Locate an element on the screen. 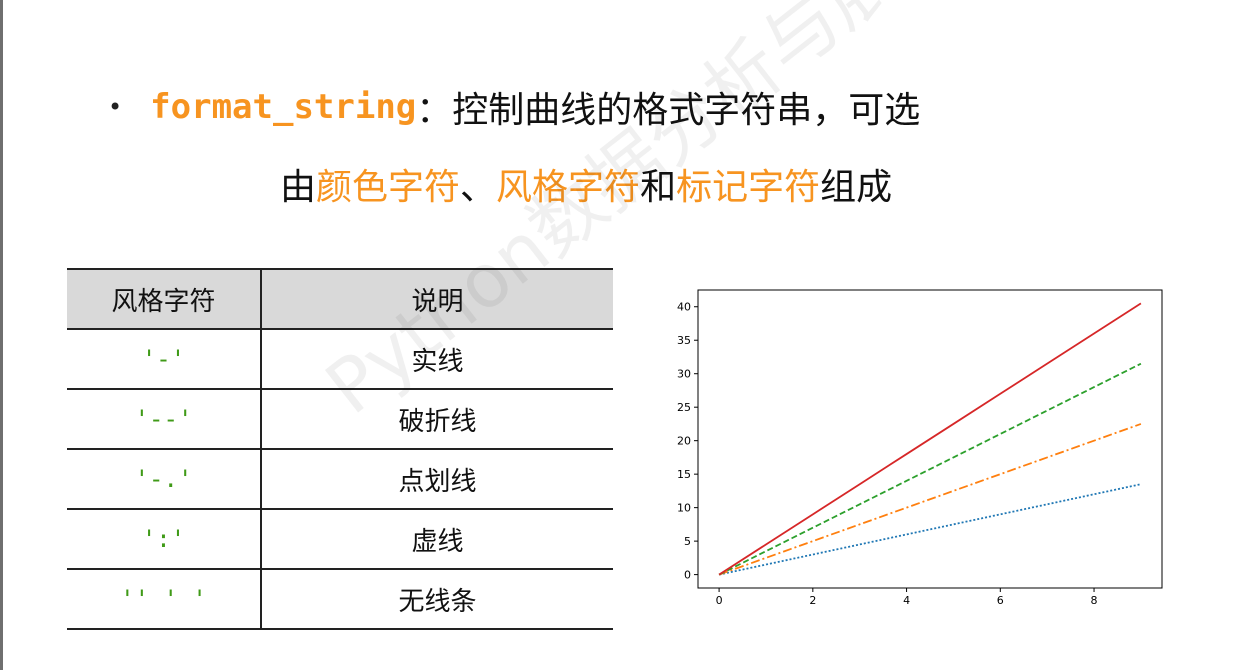  series-line-dashed is located at coordinates (930, 469).